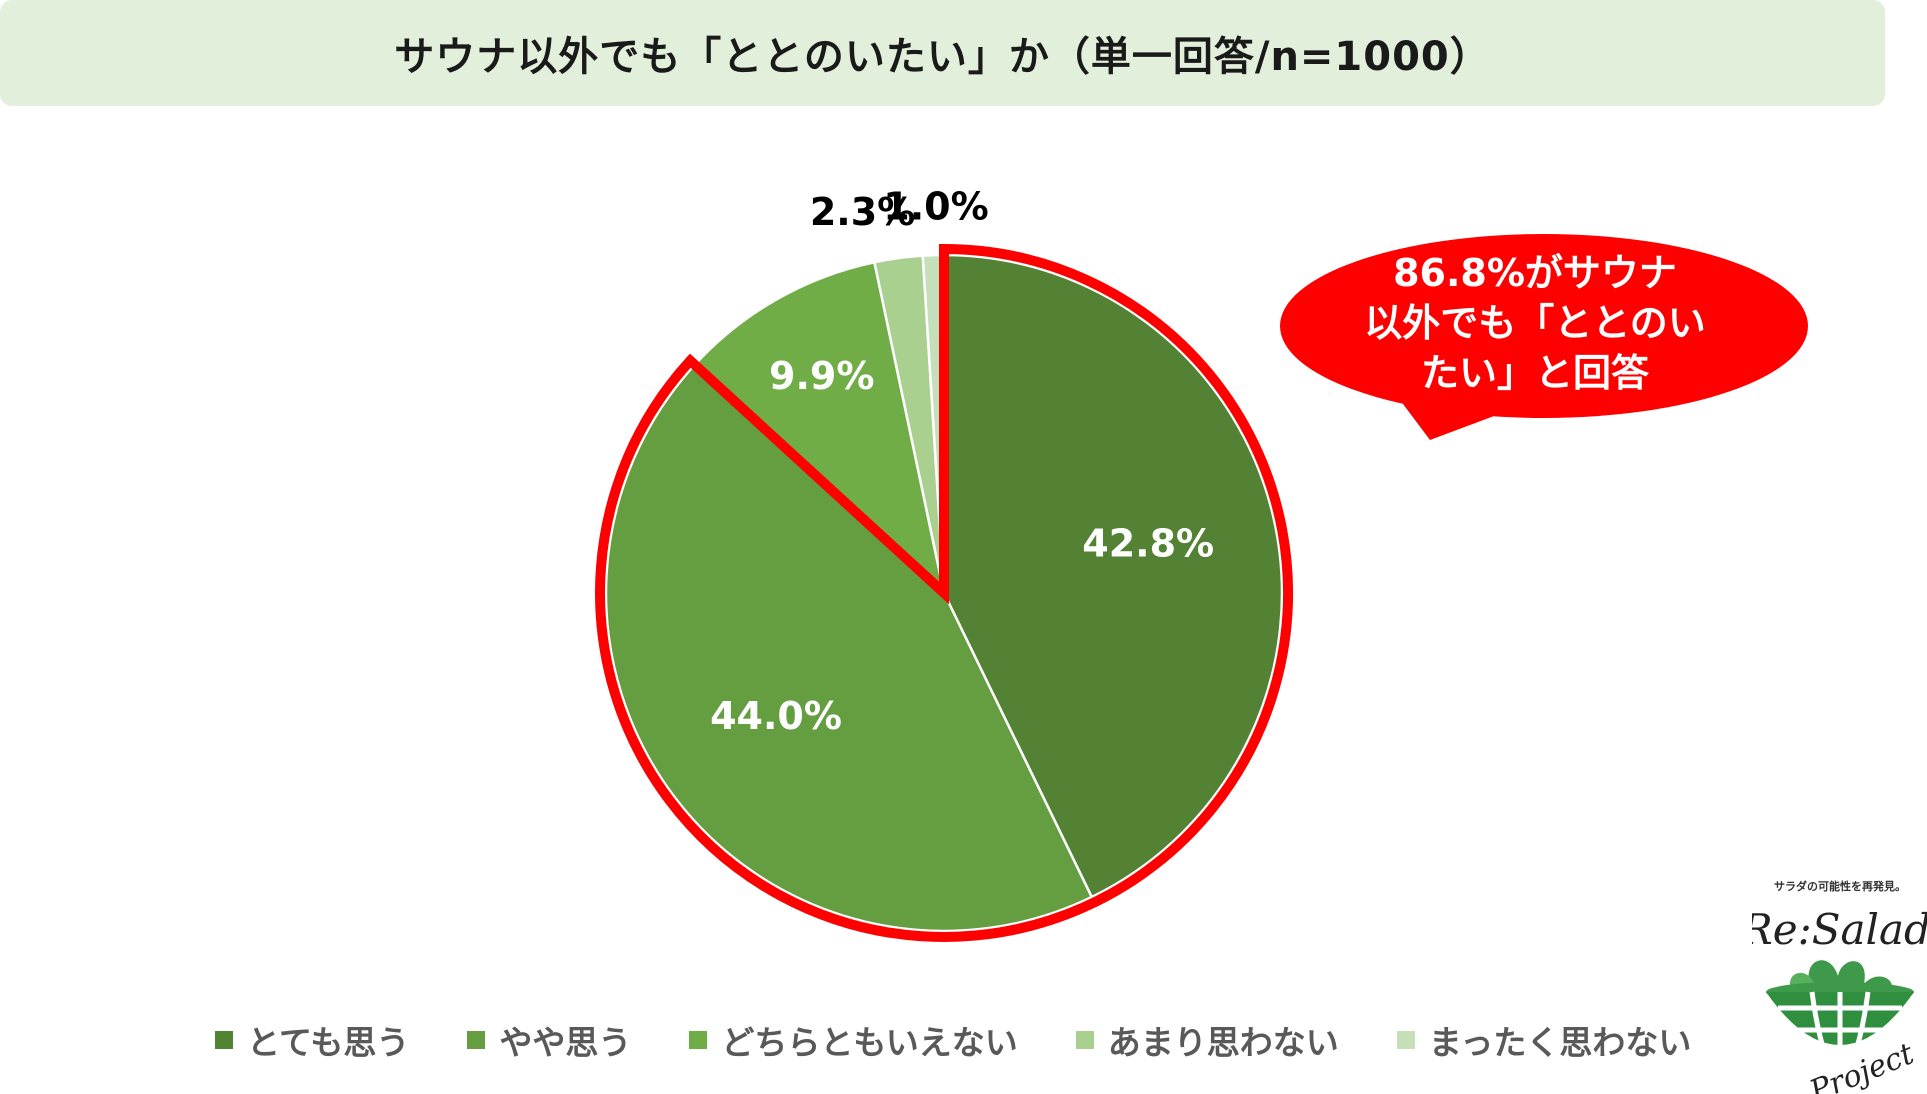 Image resolution: width=1927 pixels, height=1094 pixels. What do you see at coordinates (942, 57) in the screenshot?
I see `chart-title: サウナ以外でも「ととのいたい」か（単一回答/n=1000）` at bounding box center [942, 57].